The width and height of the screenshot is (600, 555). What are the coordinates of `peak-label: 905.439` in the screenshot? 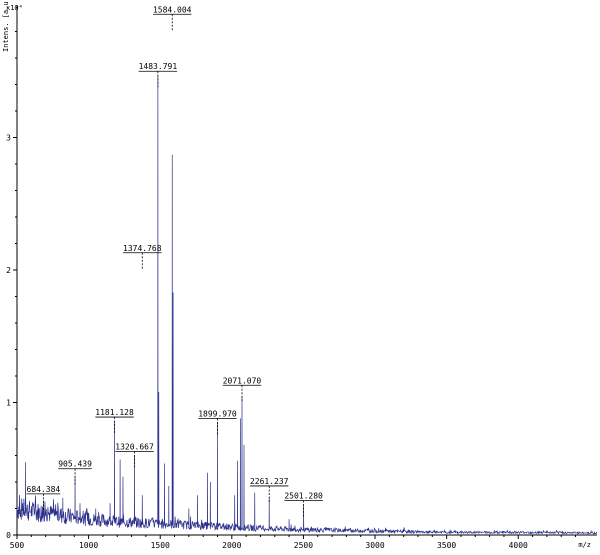 It's located at (75, 464).